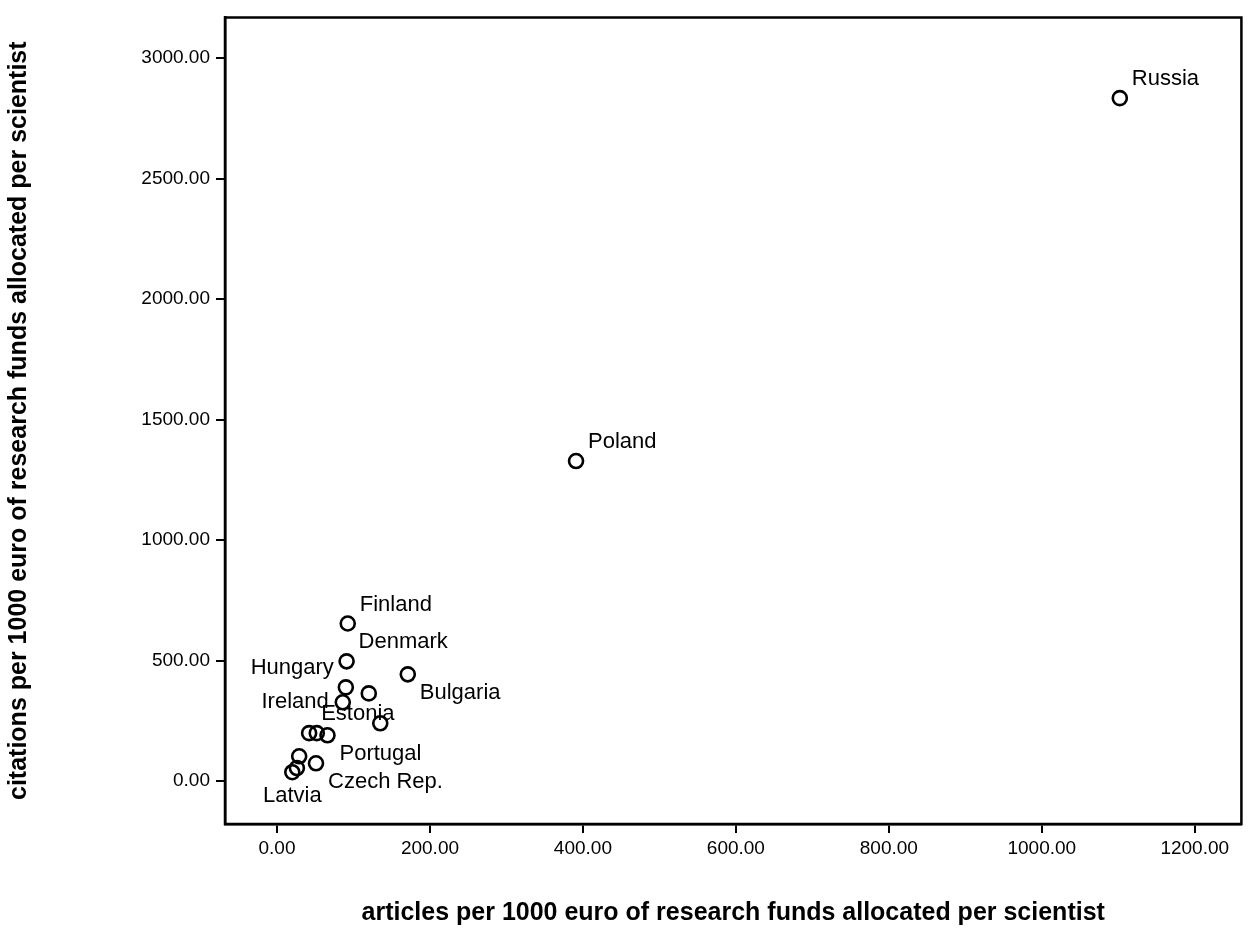 Image resolution: width=1251 pixels, height=932 pixels. What do you see at coordinates (175, 298) in the screenshot?
I see `y-tick-label: 2000.00` at bounding box center [175, 298].